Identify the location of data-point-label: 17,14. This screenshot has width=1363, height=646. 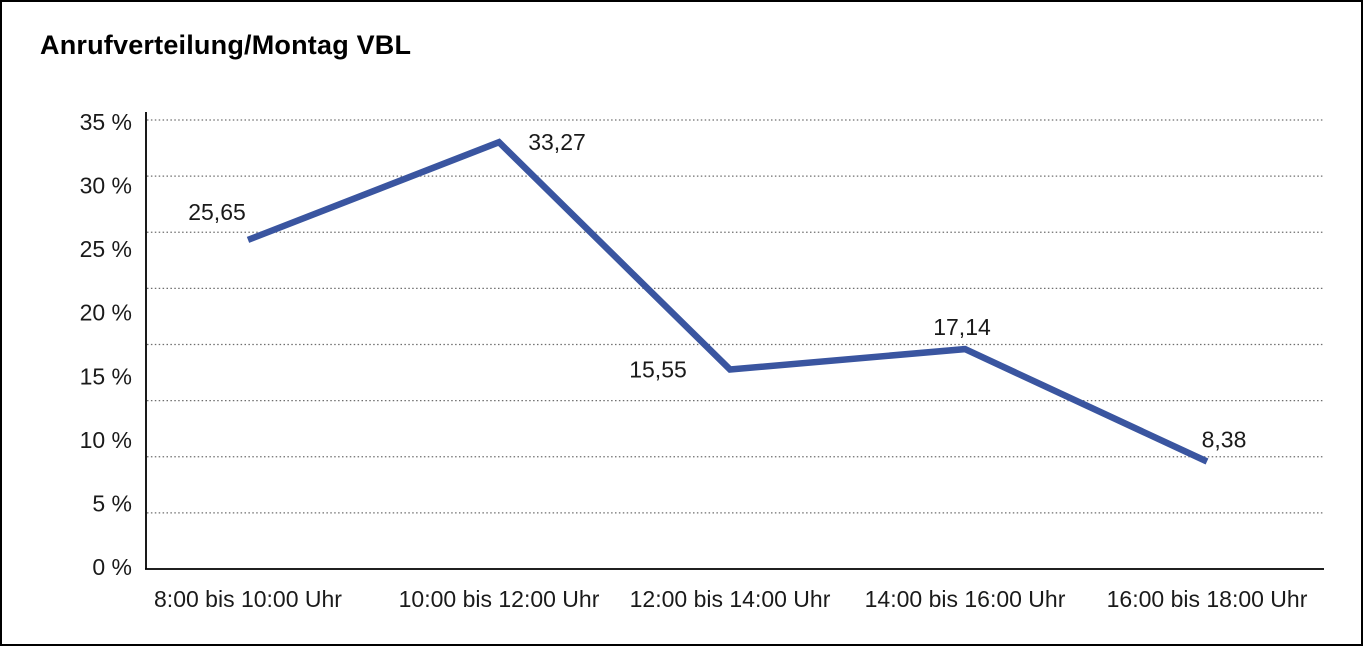
(962, 327).